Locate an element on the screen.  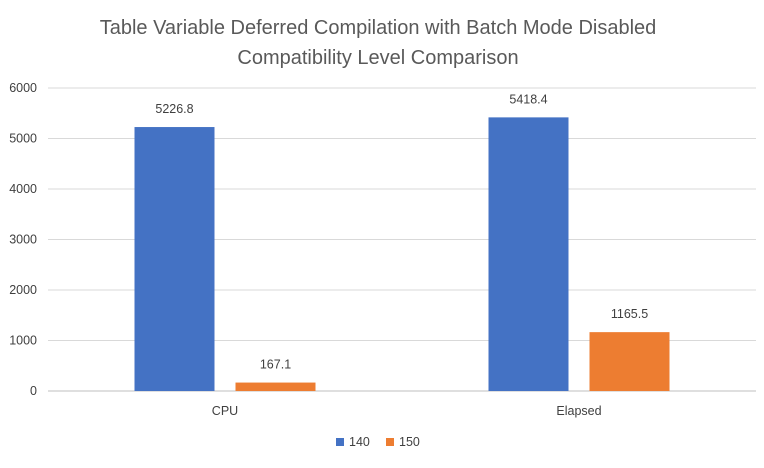
bar-150-cpu is located at coordinates (275, 386).